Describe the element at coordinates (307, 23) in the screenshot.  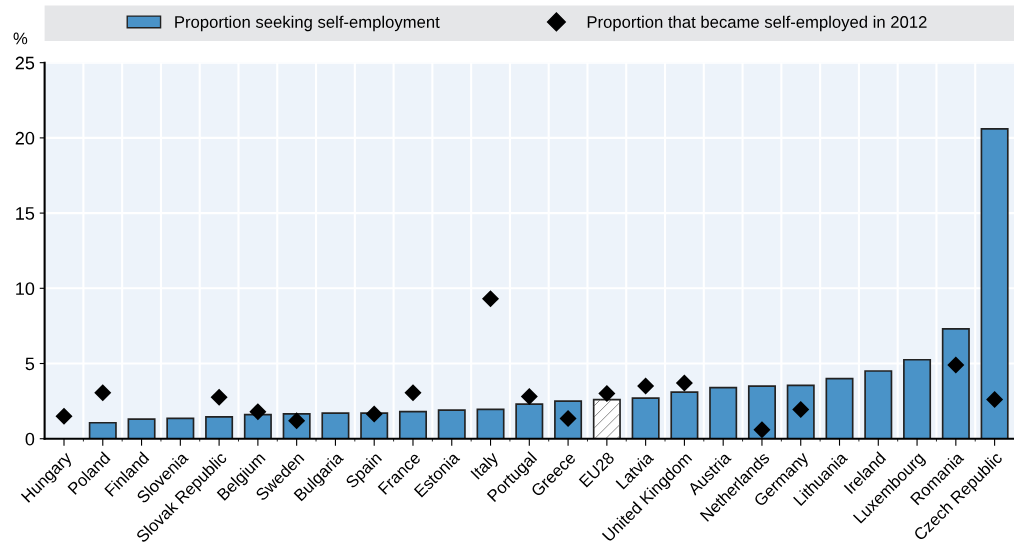
I see `legend-label: Proportion seeking self-employment` at that location.